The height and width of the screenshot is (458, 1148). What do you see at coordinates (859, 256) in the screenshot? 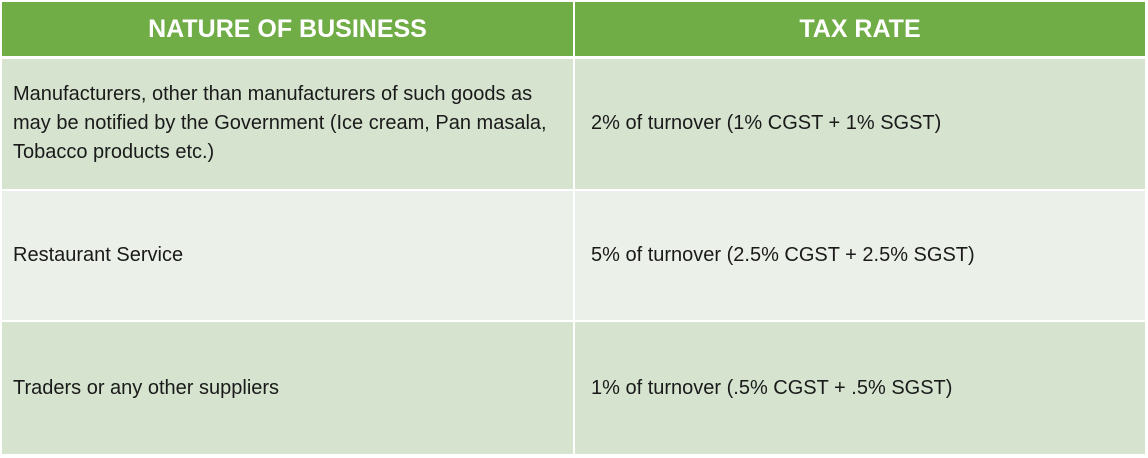
I see `tax-rate-cell: 5% of turnover (2.5% CGST + 2.5% SGST)` at bounding box center [859, 256].